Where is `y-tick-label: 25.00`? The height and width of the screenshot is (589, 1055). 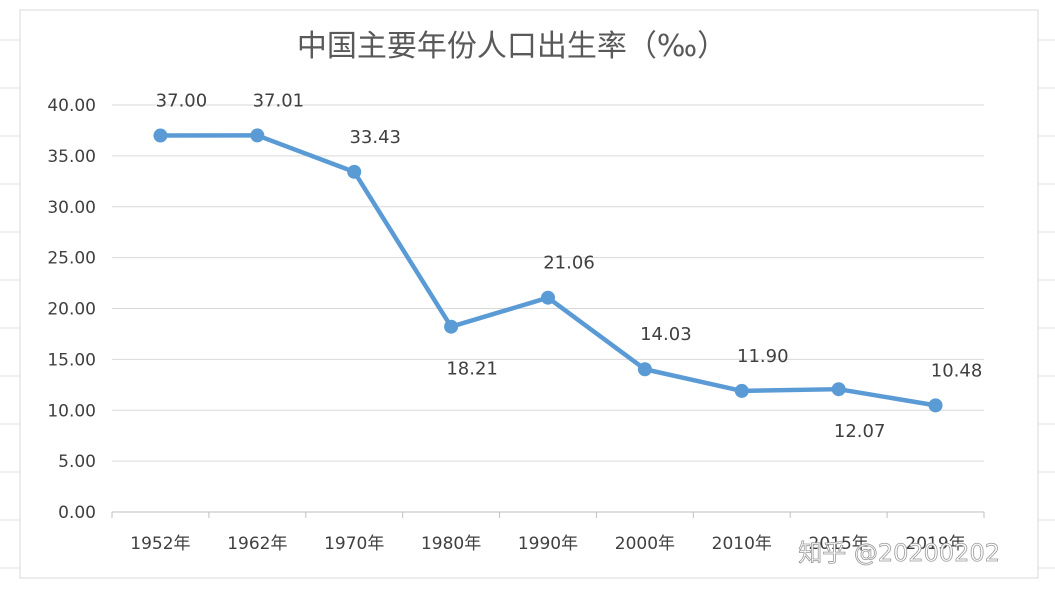
y-tick-label: 25.00 is located at coordinates (71, 259).